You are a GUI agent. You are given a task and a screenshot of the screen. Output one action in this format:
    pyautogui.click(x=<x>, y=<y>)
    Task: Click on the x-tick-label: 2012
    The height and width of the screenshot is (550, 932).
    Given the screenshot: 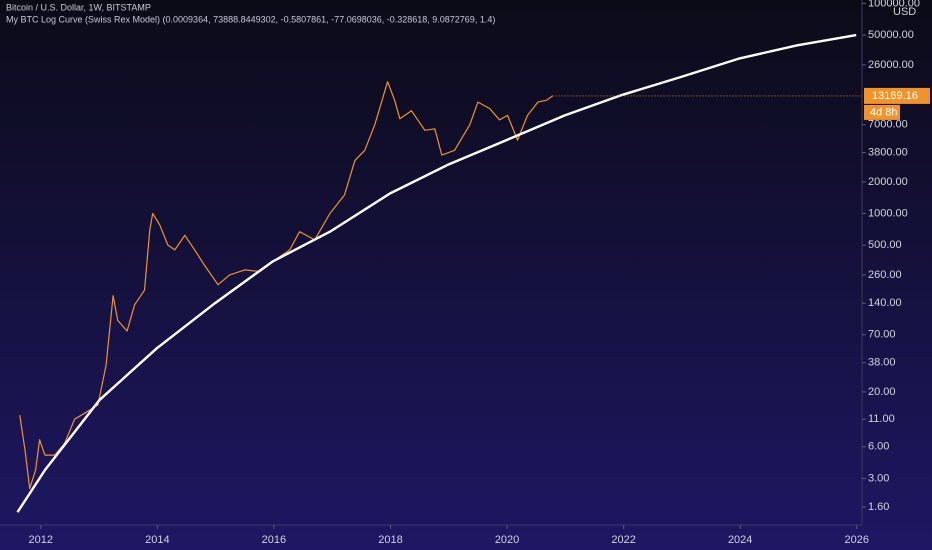 What is the action you would take?
    pyautogui.click(x=41, y=540)
    